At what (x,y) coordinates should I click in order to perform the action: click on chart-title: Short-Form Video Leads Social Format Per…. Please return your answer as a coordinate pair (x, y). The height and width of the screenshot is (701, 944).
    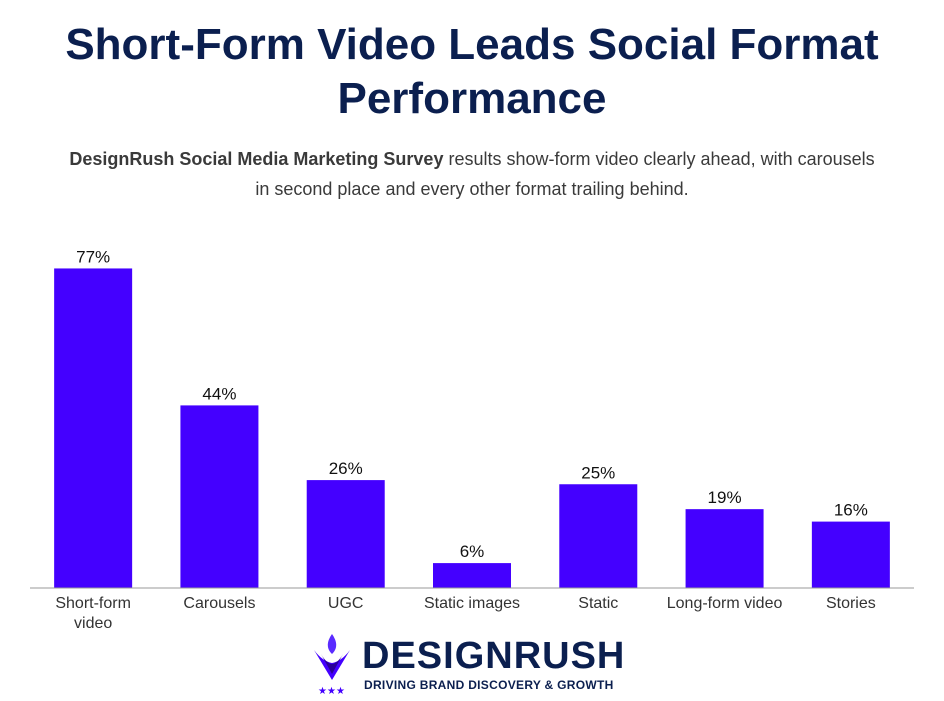
    Looking at the image, I should click on (472, 71).